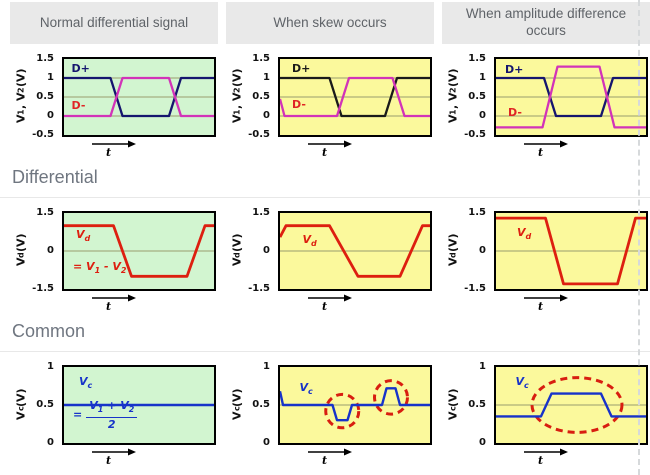 The height and width of the screenshot is (475, 650). I want to click on section-label-differential: Differential, so click(325, 178).